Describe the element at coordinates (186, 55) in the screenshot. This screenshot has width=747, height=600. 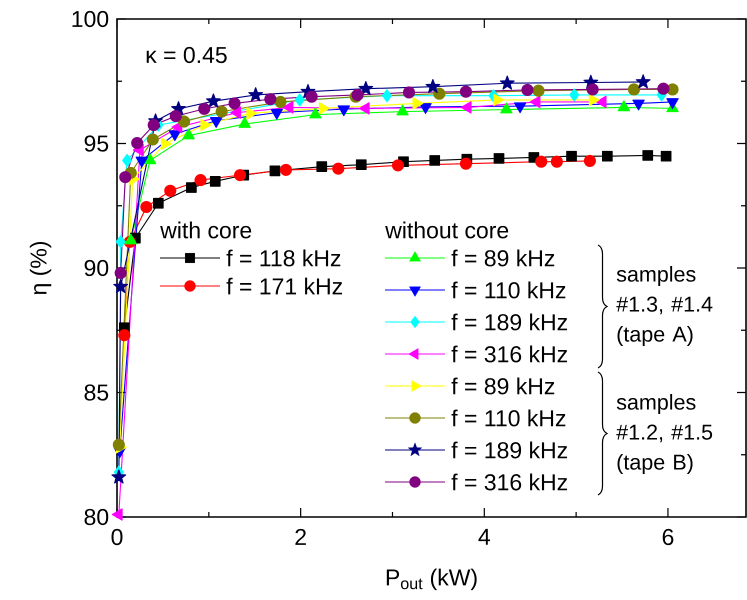
I see `annotation: κ = 0.45` at that location.